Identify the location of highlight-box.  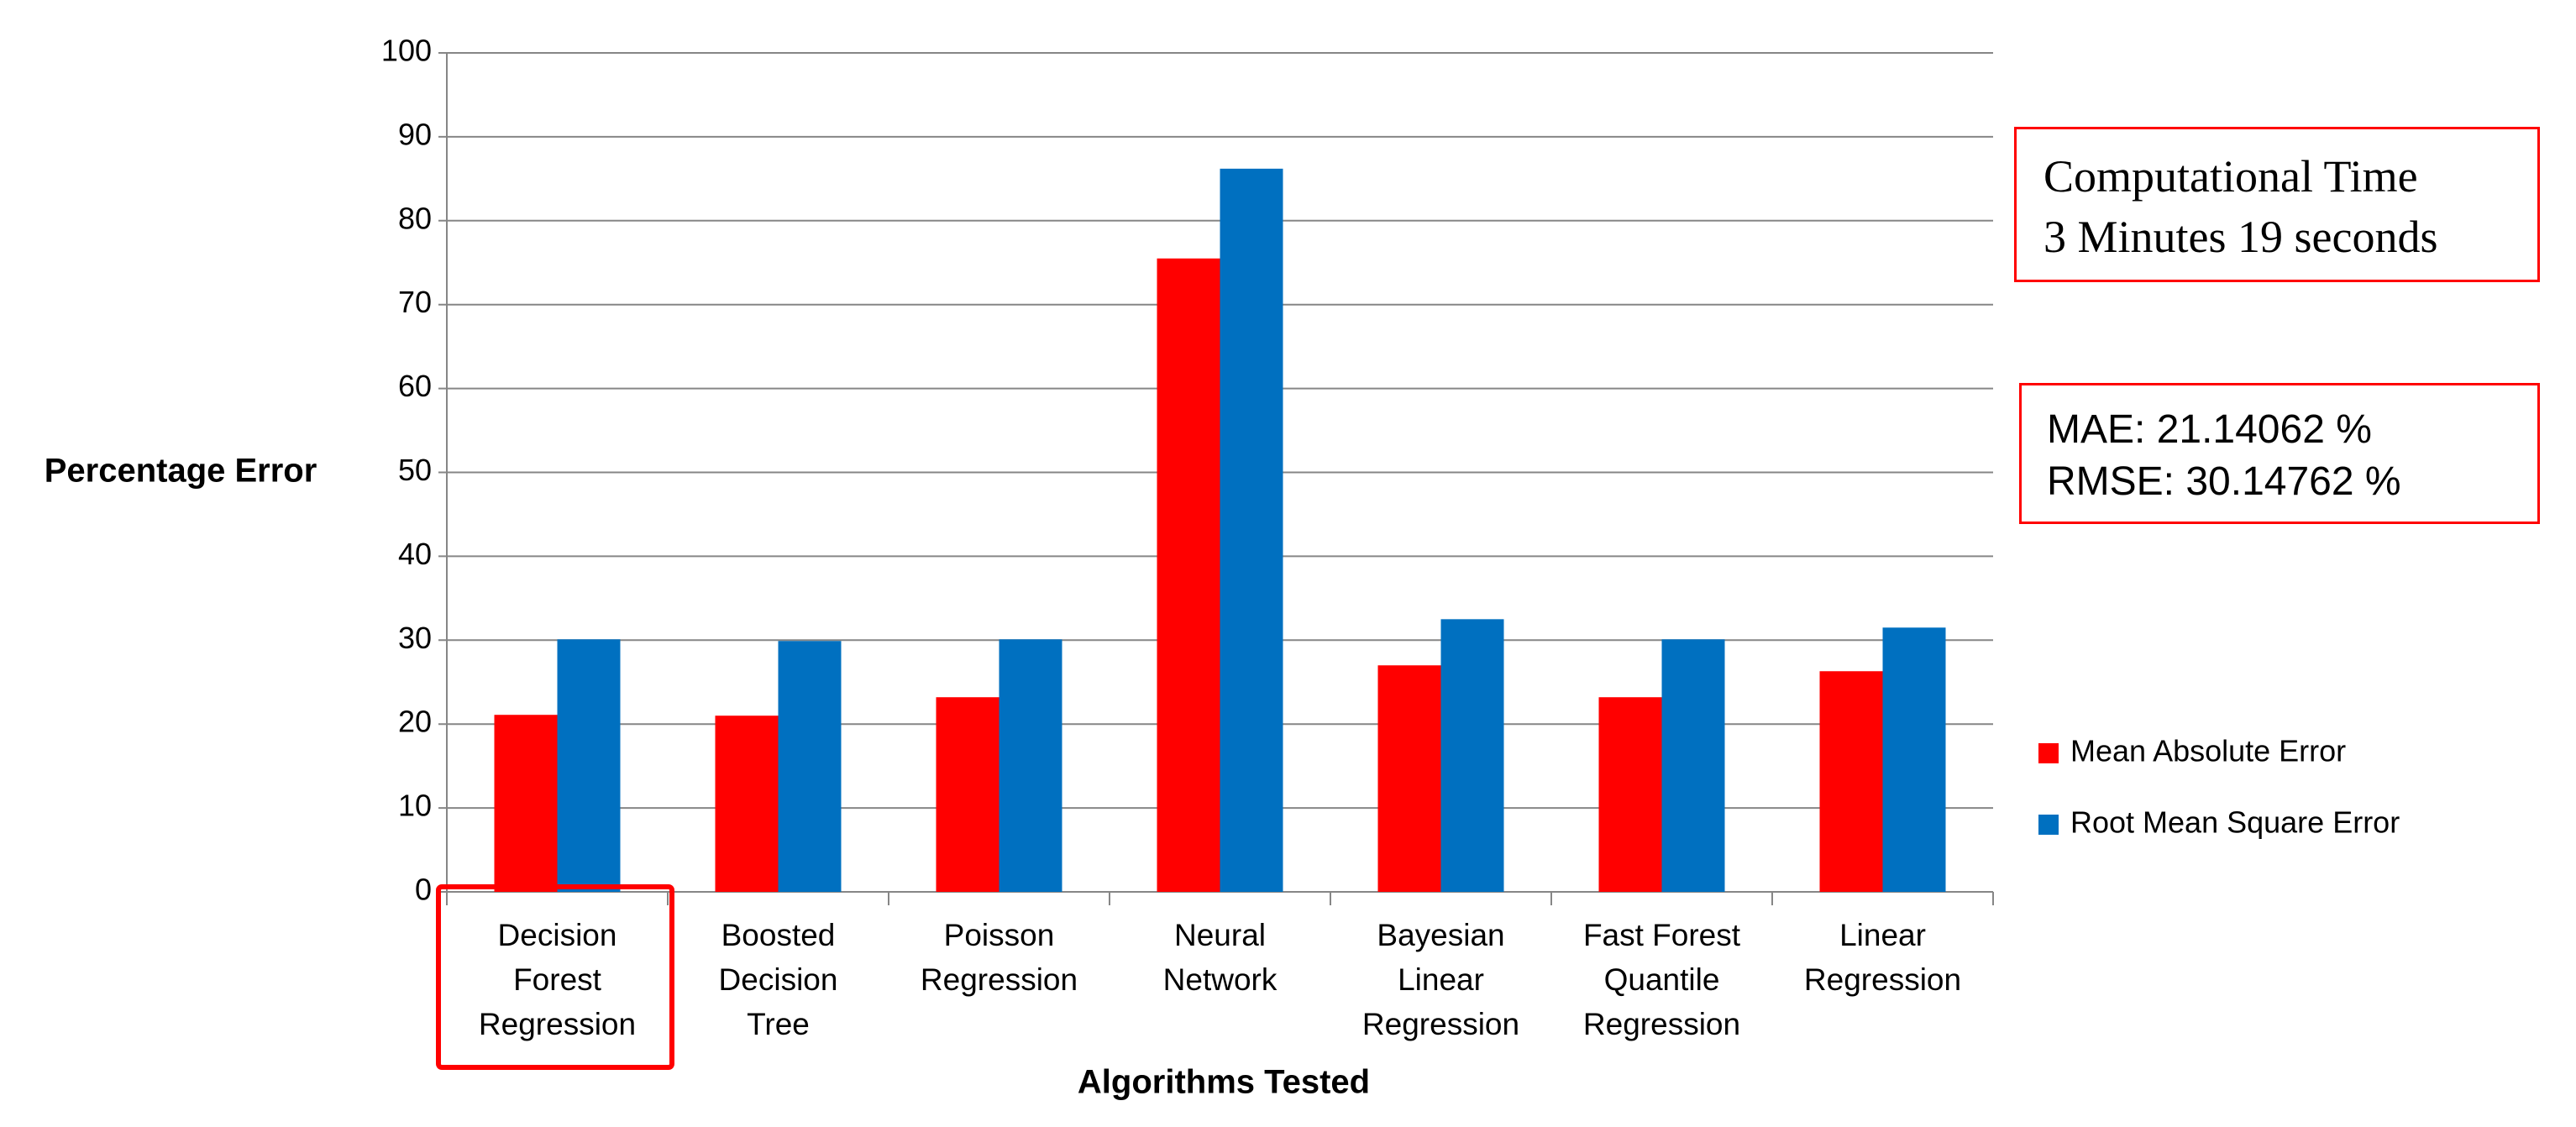
(555, 977).